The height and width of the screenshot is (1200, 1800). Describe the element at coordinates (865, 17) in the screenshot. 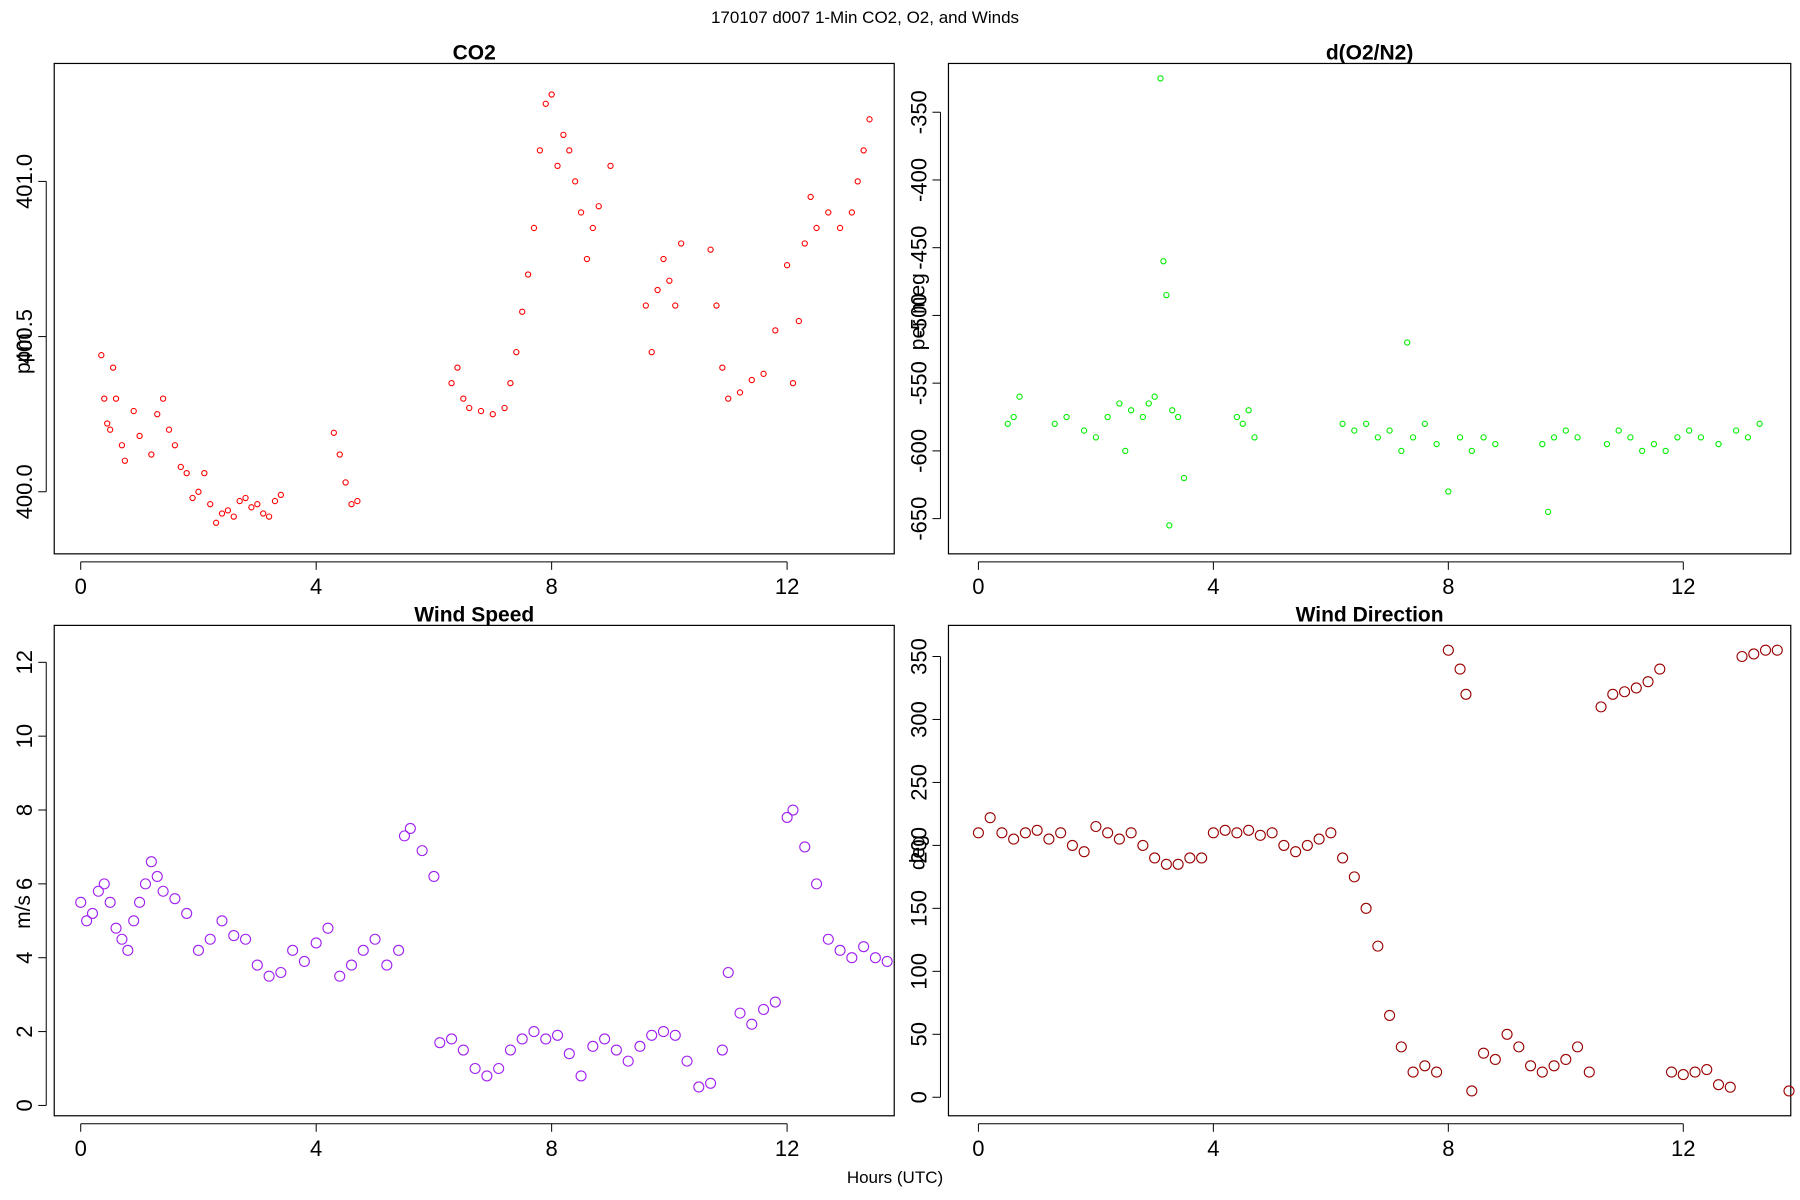

I see `figure-title: 170107 d007 1-Min CO2, O2, and Winds` at that location.